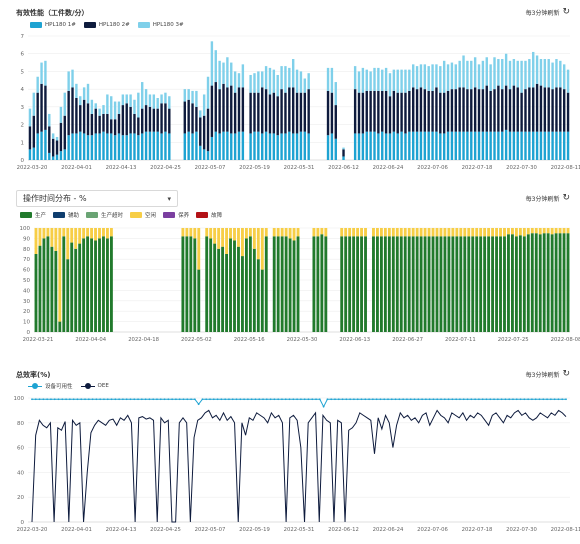 The height and width of the screenshot is (544, 580). What do you see at coordinates (160, 25) in the screenshot?
I see `legend-item-3: HPL180 3#` at bounding box center [160, 25].